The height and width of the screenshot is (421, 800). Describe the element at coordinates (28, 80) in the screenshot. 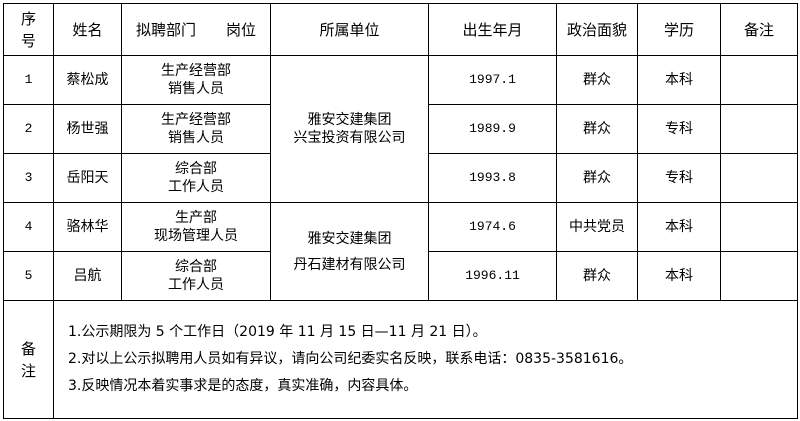

I see `row-seq: 1` at that location.